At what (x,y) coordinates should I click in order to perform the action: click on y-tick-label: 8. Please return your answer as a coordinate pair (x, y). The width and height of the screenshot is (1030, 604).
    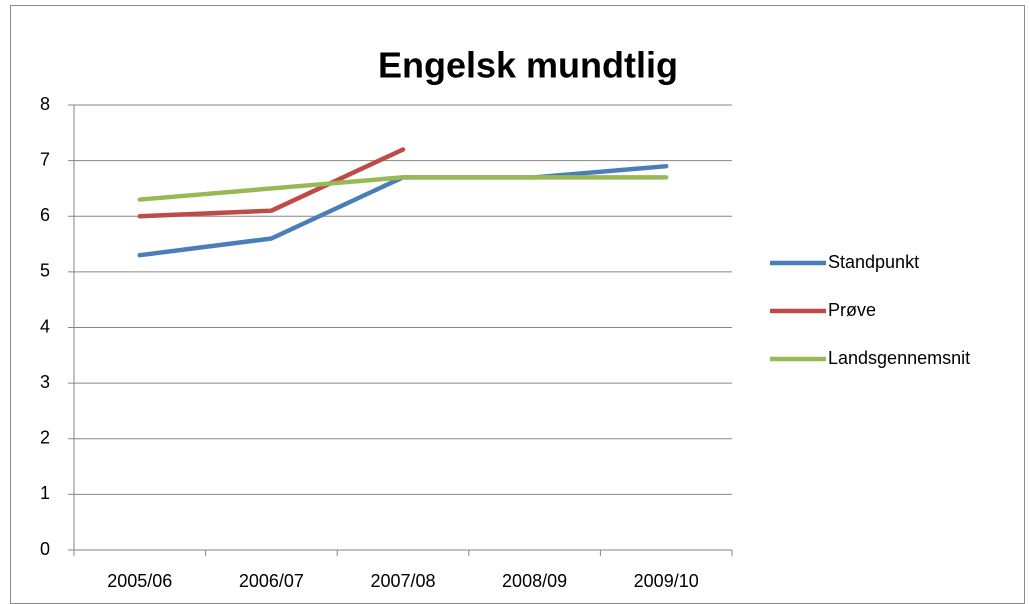
    Looking at the image, I should click on (45, 104).